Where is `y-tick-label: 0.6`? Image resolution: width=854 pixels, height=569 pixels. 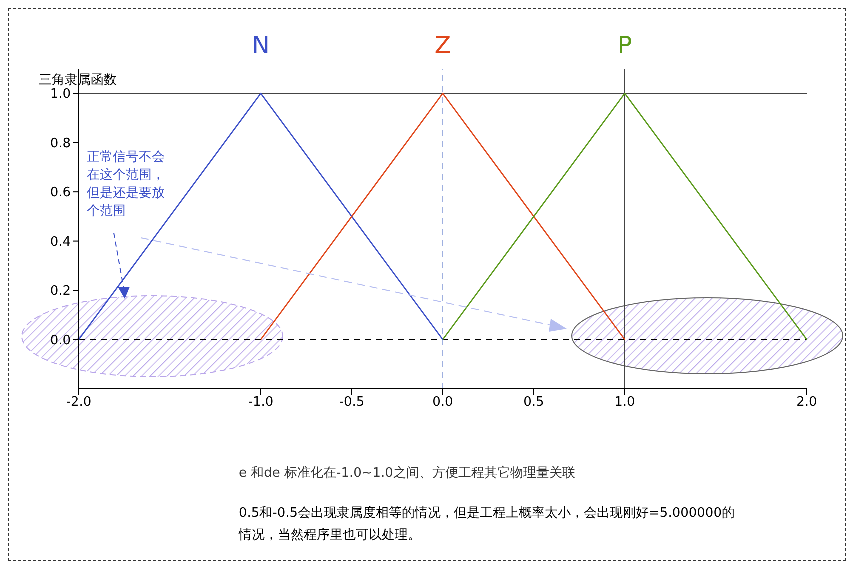
y-tick-label: 0.6 is located at coordinates (60, 193).